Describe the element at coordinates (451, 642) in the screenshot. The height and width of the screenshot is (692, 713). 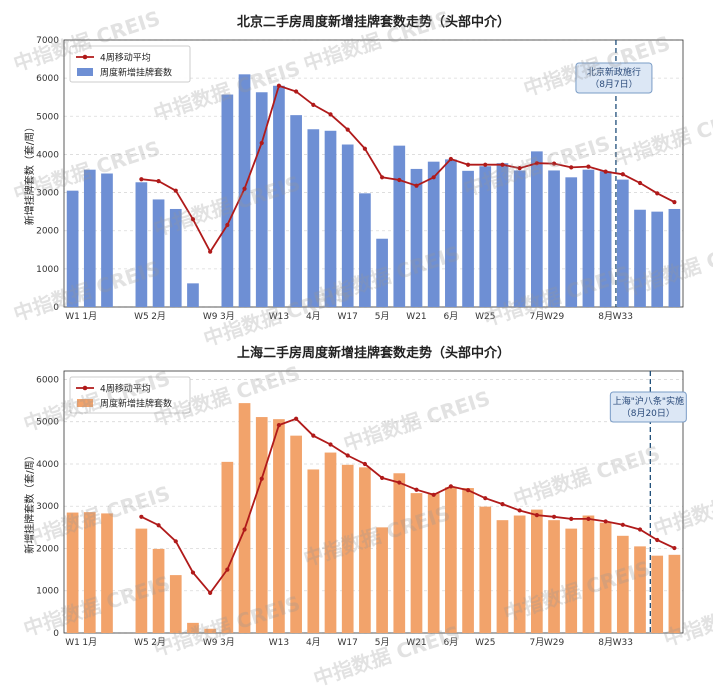
I see `x-tick-label: 6月` at that location.